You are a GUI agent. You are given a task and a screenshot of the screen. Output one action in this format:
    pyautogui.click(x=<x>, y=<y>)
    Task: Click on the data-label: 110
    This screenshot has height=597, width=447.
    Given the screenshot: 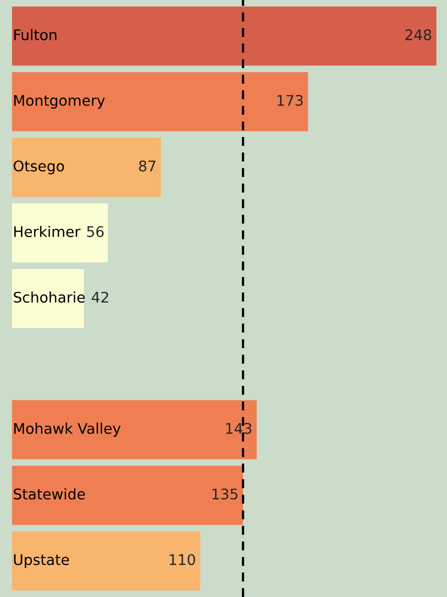 What is the action you would take?
    pyautogui.click(x=183, y=560)
    